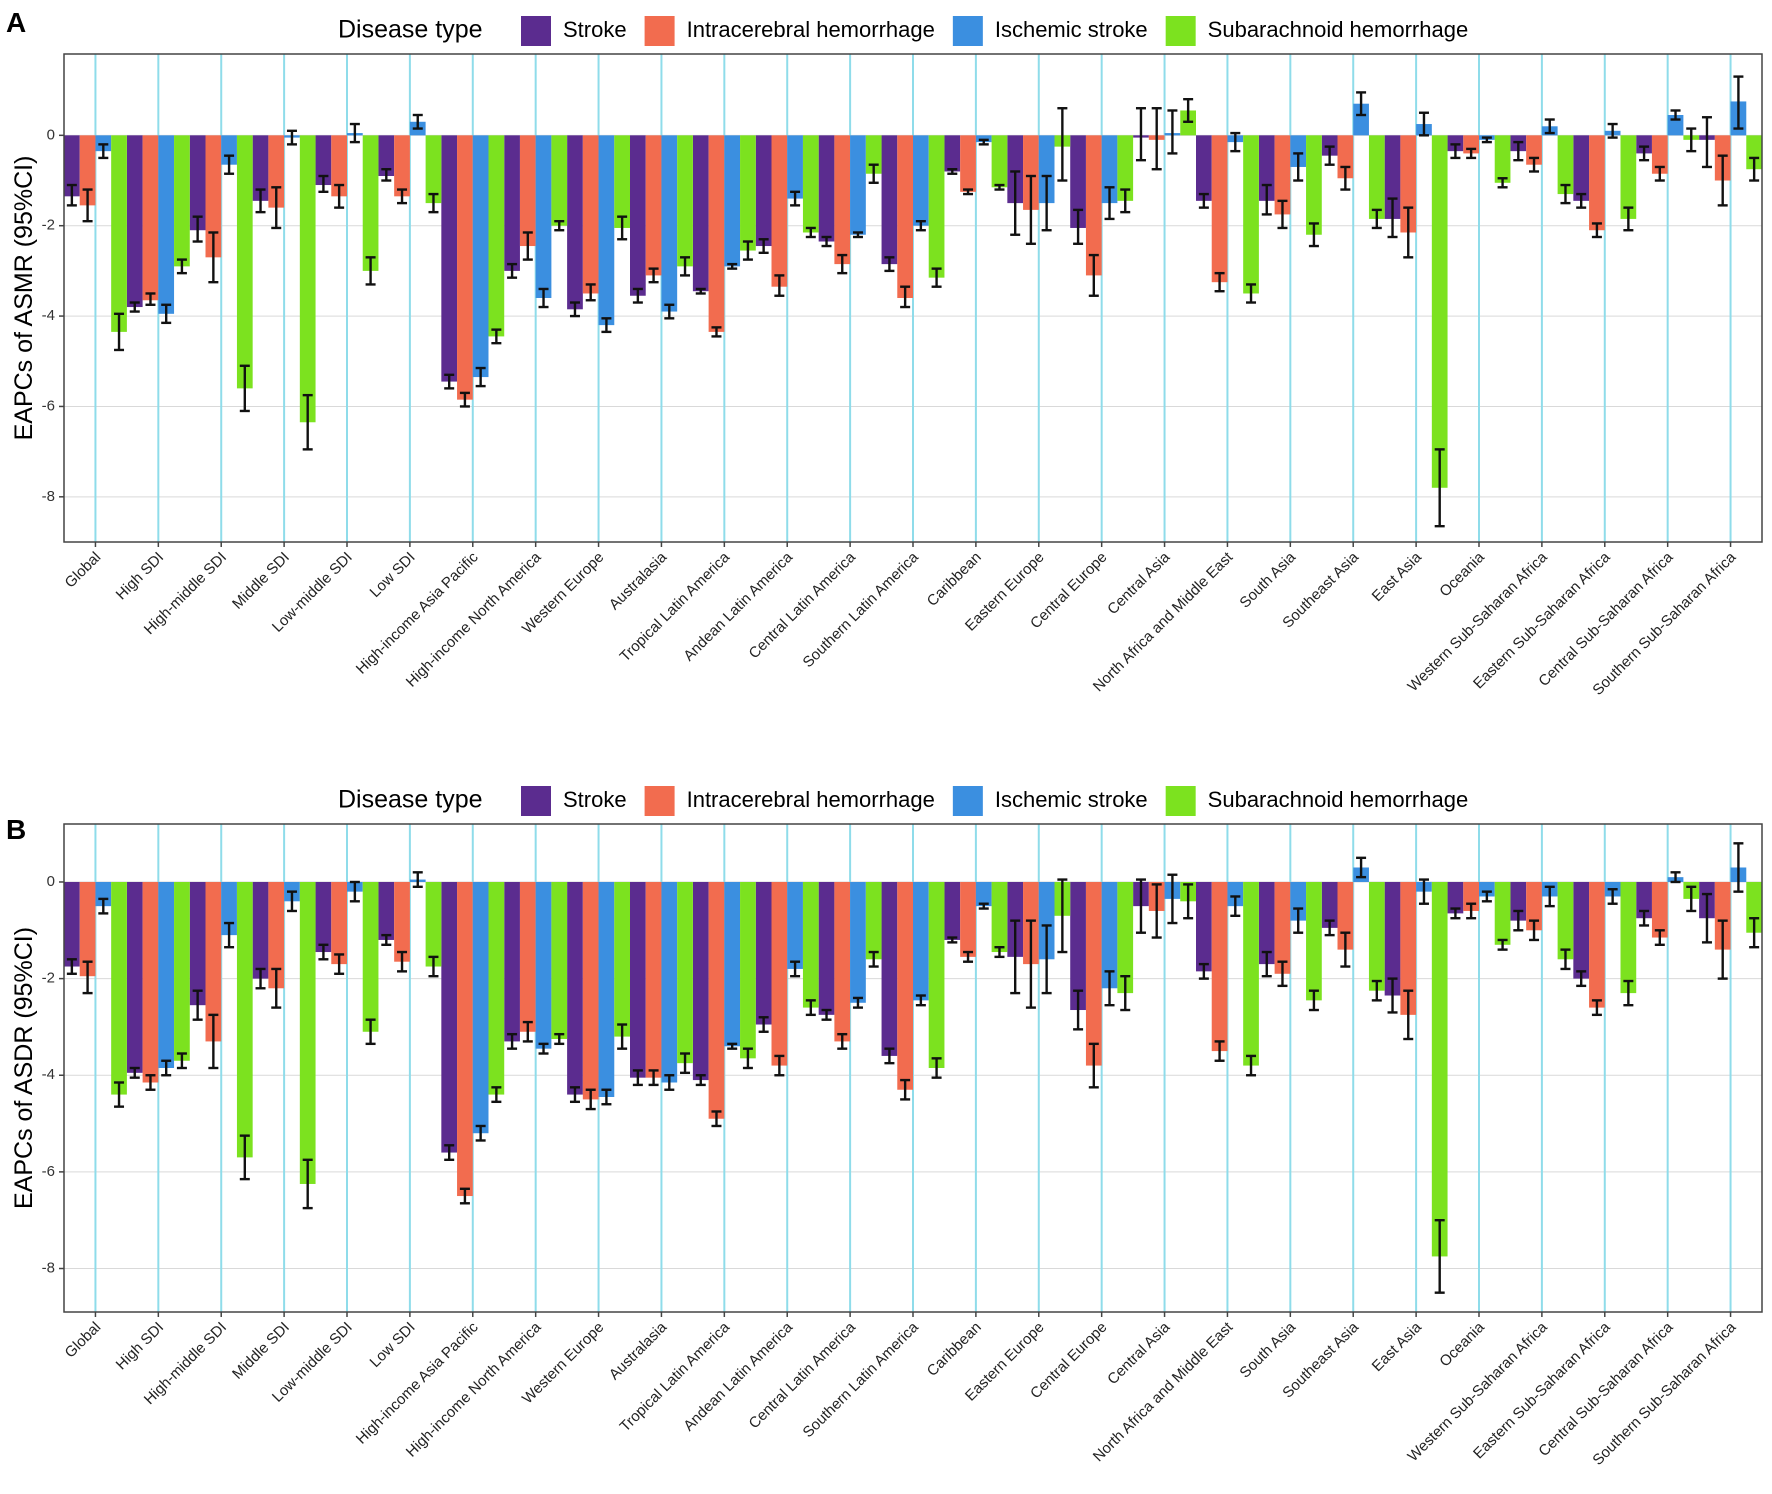  Describe the element at coordinates (669, 982) in the screenshot. I see `bar-ischemic-stroke-australasia` at that location.